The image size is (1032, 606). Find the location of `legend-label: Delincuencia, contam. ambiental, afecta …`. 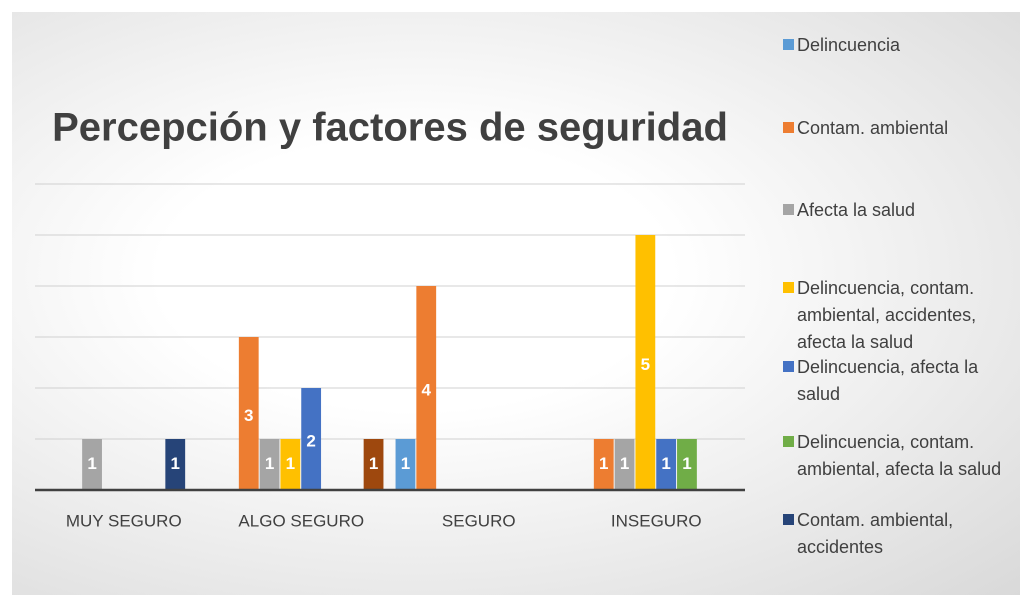

legend-label: Delincuencia, contam. ambiental, afecta … is located at coordinates (899, 455).